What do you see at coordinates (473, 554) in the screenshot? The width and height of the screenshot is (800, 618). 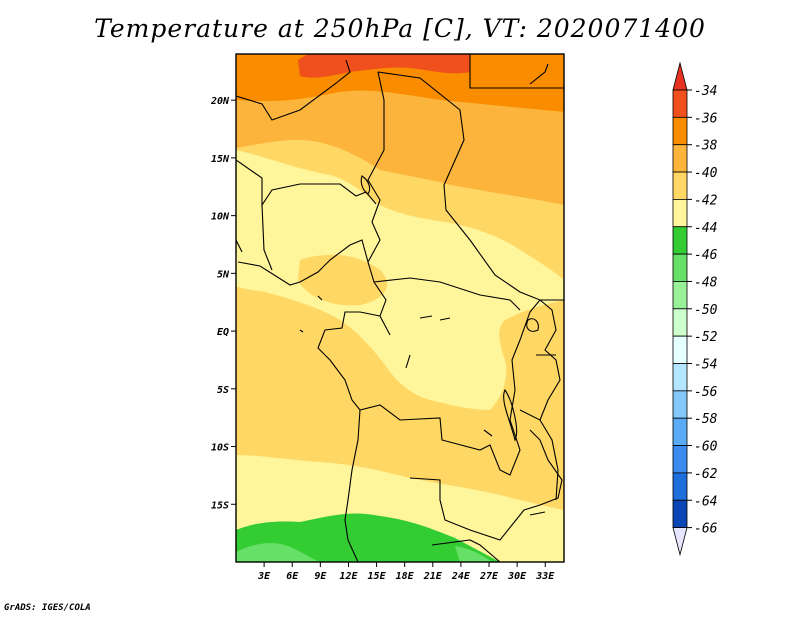 I see `band-minus46b` at bounding box center [473, 554].